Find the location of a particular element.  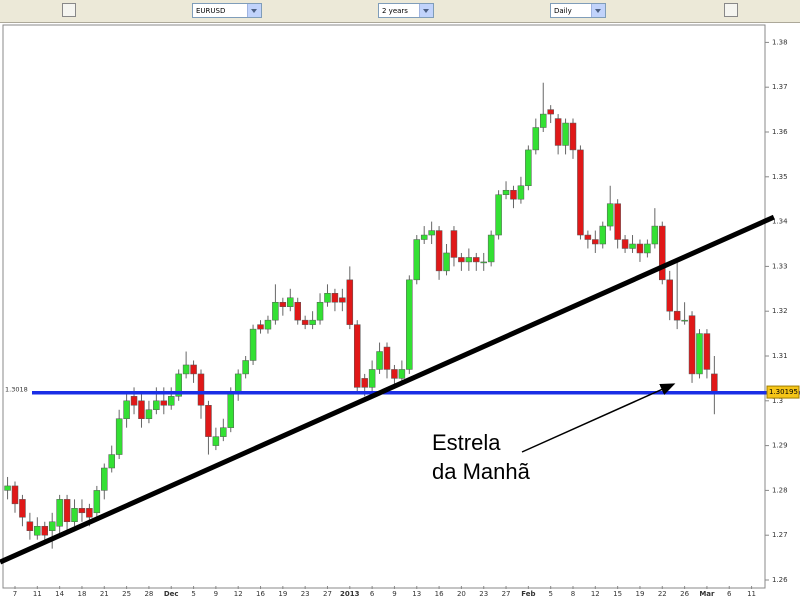

symbol-select: EURUSD is located at coordinates (227, 10).